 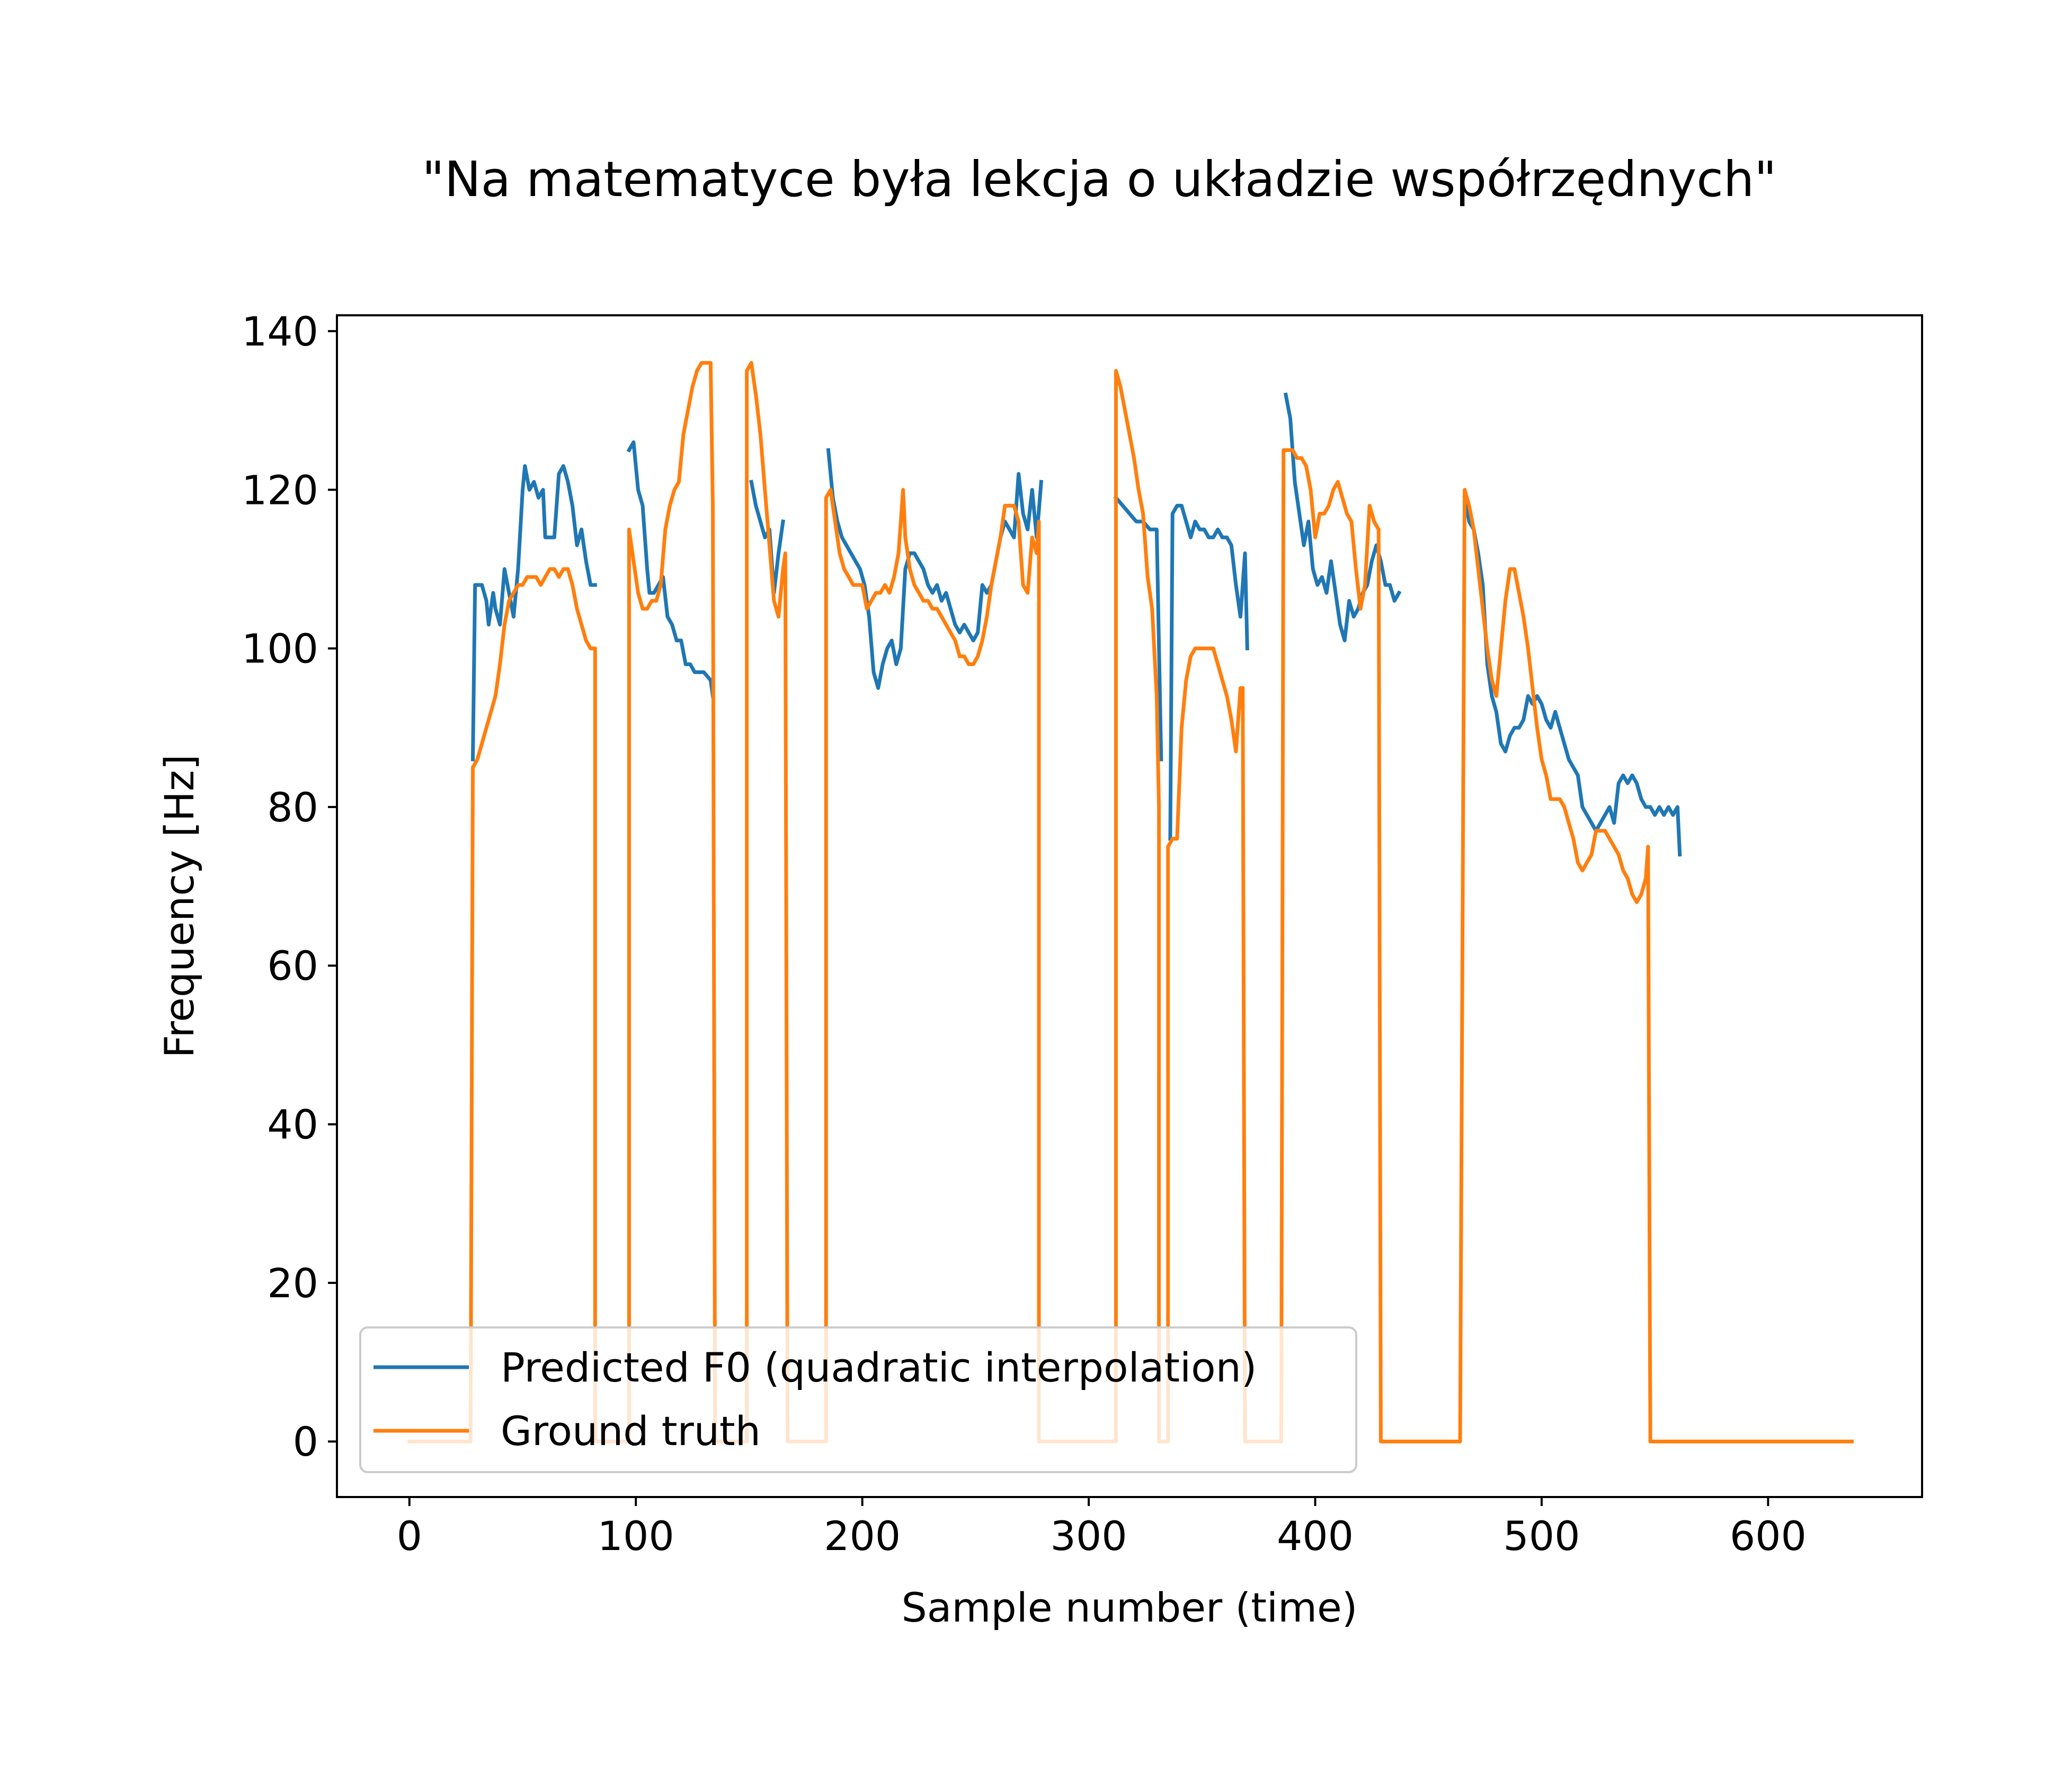 What do you see at coordinates (1089, 1536) in the screenshot?
I see `x-tick-label: 300` at bounding box center [1089, 1536].